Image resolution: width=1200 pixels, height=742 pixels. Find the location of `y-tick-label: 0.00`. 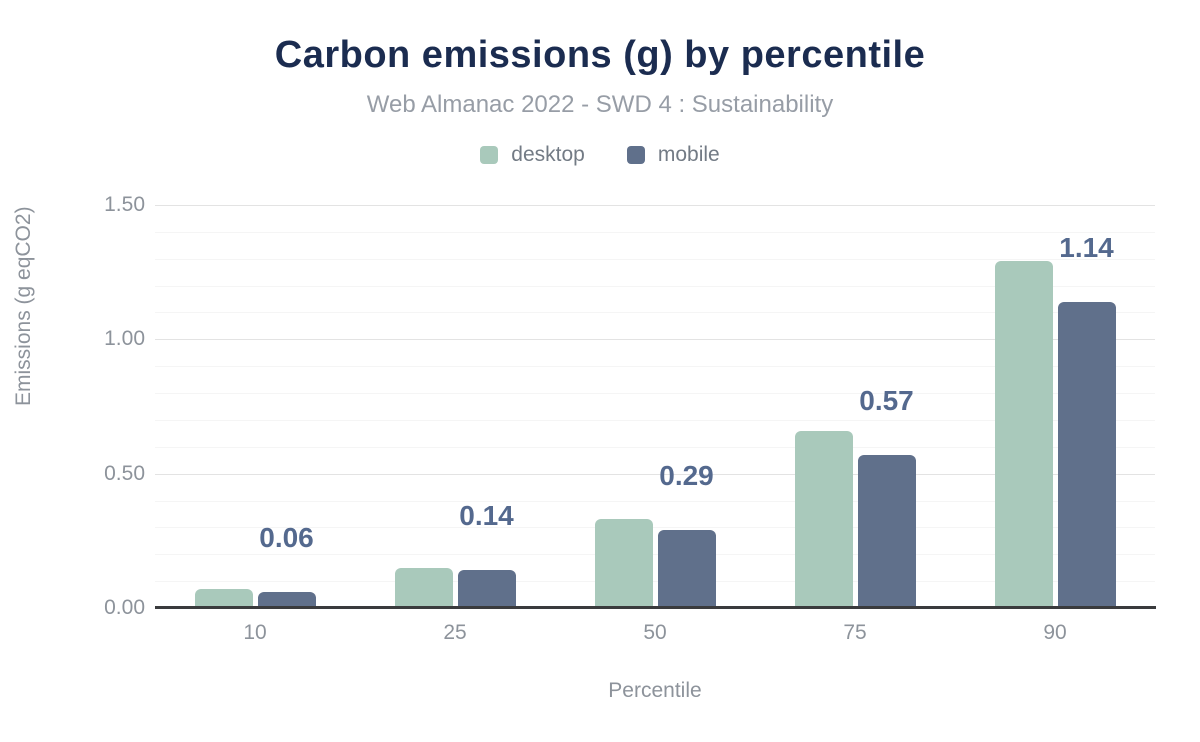

y-tick-label: 0.00 is located at coordinates (124, 607).